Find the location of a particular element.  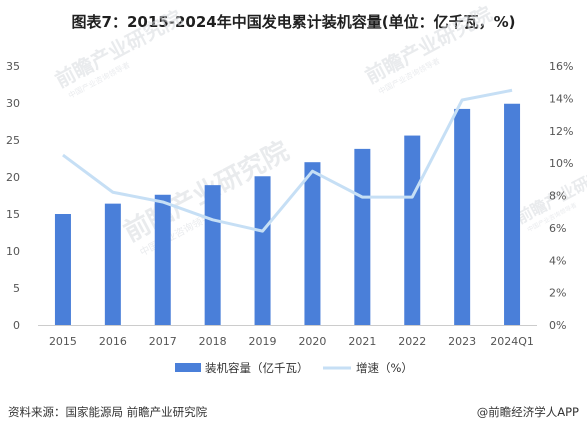

left-axis-ticks: 0 5 10 15 20 25 30 35 is located at coordinates (13, 196).